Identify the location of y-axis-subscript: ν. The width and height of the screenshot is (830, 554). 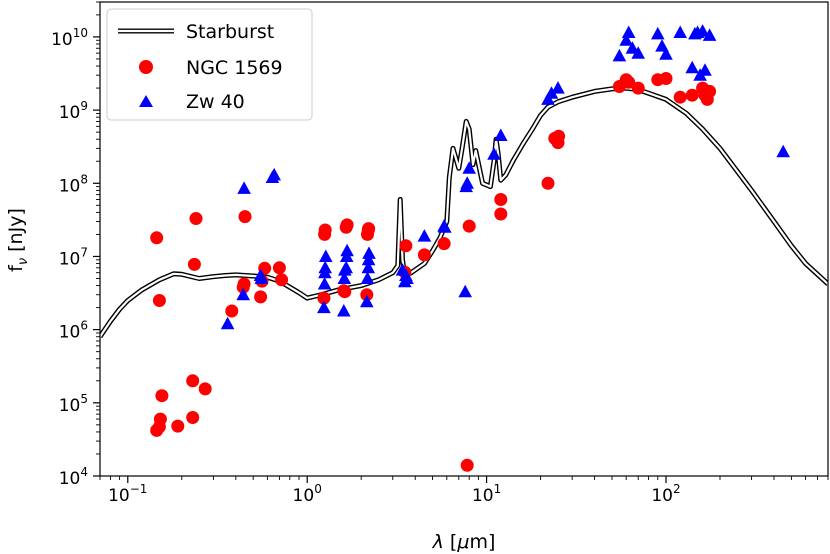
(23, 261).